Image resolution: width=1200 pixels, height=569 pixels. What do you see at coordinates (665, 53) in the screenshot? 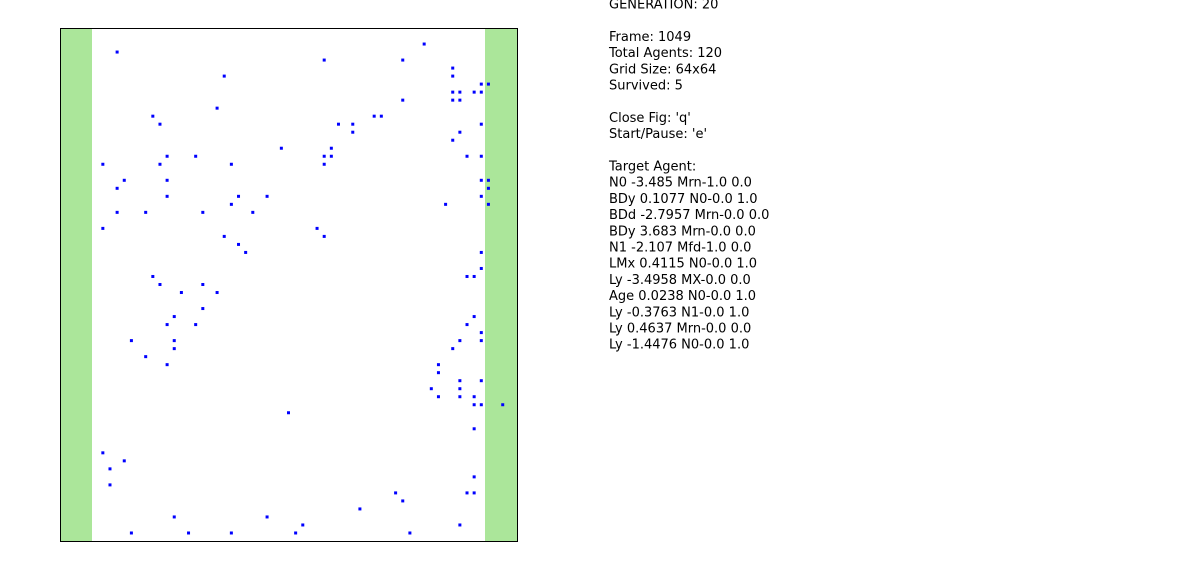
I see `info-line: Total Agents: 120` at bounding box center [665, 53].